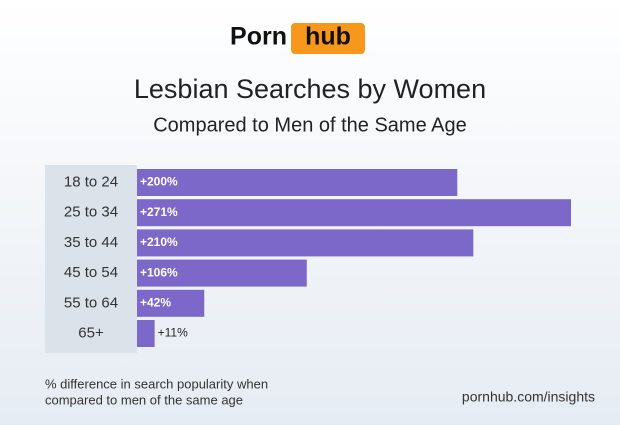  Describe the element at coordinates (144, 399) in the screenshot. I see `footnote: compared to men of the same age` at that location.